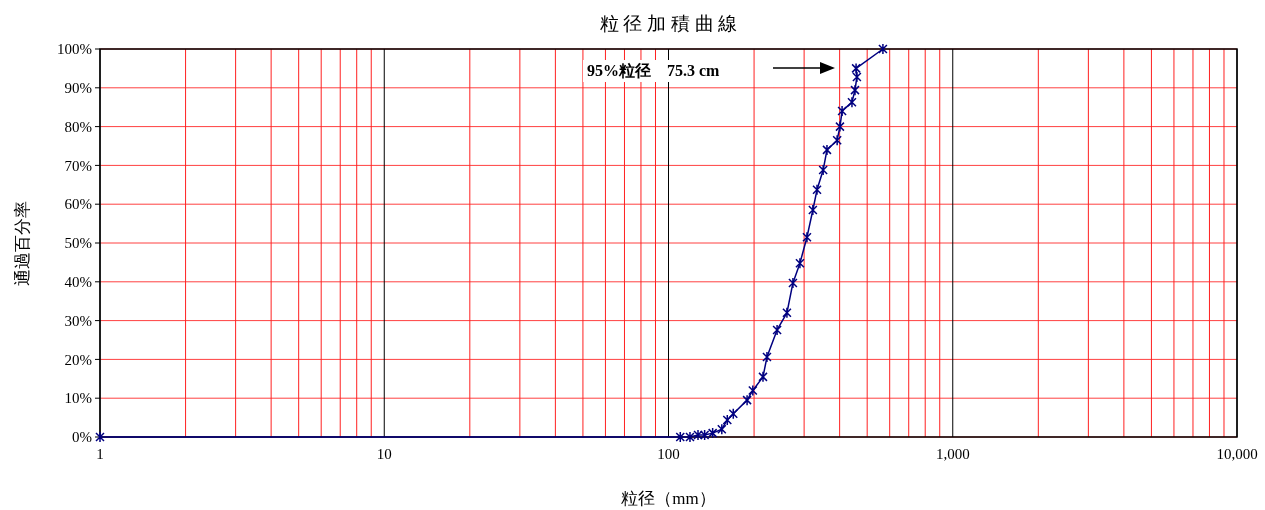 The width and height of the screenshot is (1265, 510). What do you see at coordinates (668, 23) in the screenshot?
I see `chart-title: 粒 径 加 積 曲 線` at bounding box center [668, 23].